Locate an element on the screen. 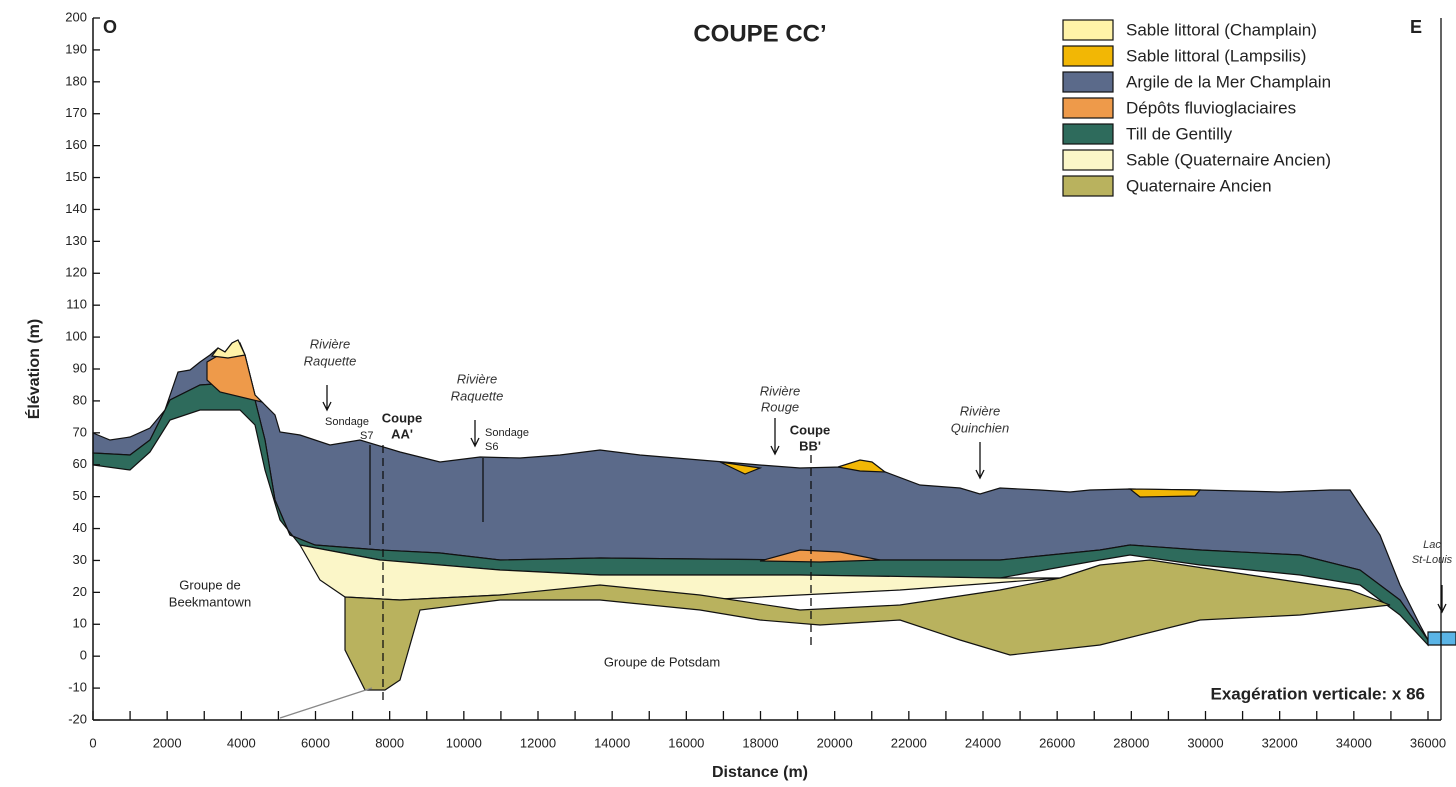 This screenshot has height=787, width=1456. y-tick-label: 0 is located at coordinates (83, 655).